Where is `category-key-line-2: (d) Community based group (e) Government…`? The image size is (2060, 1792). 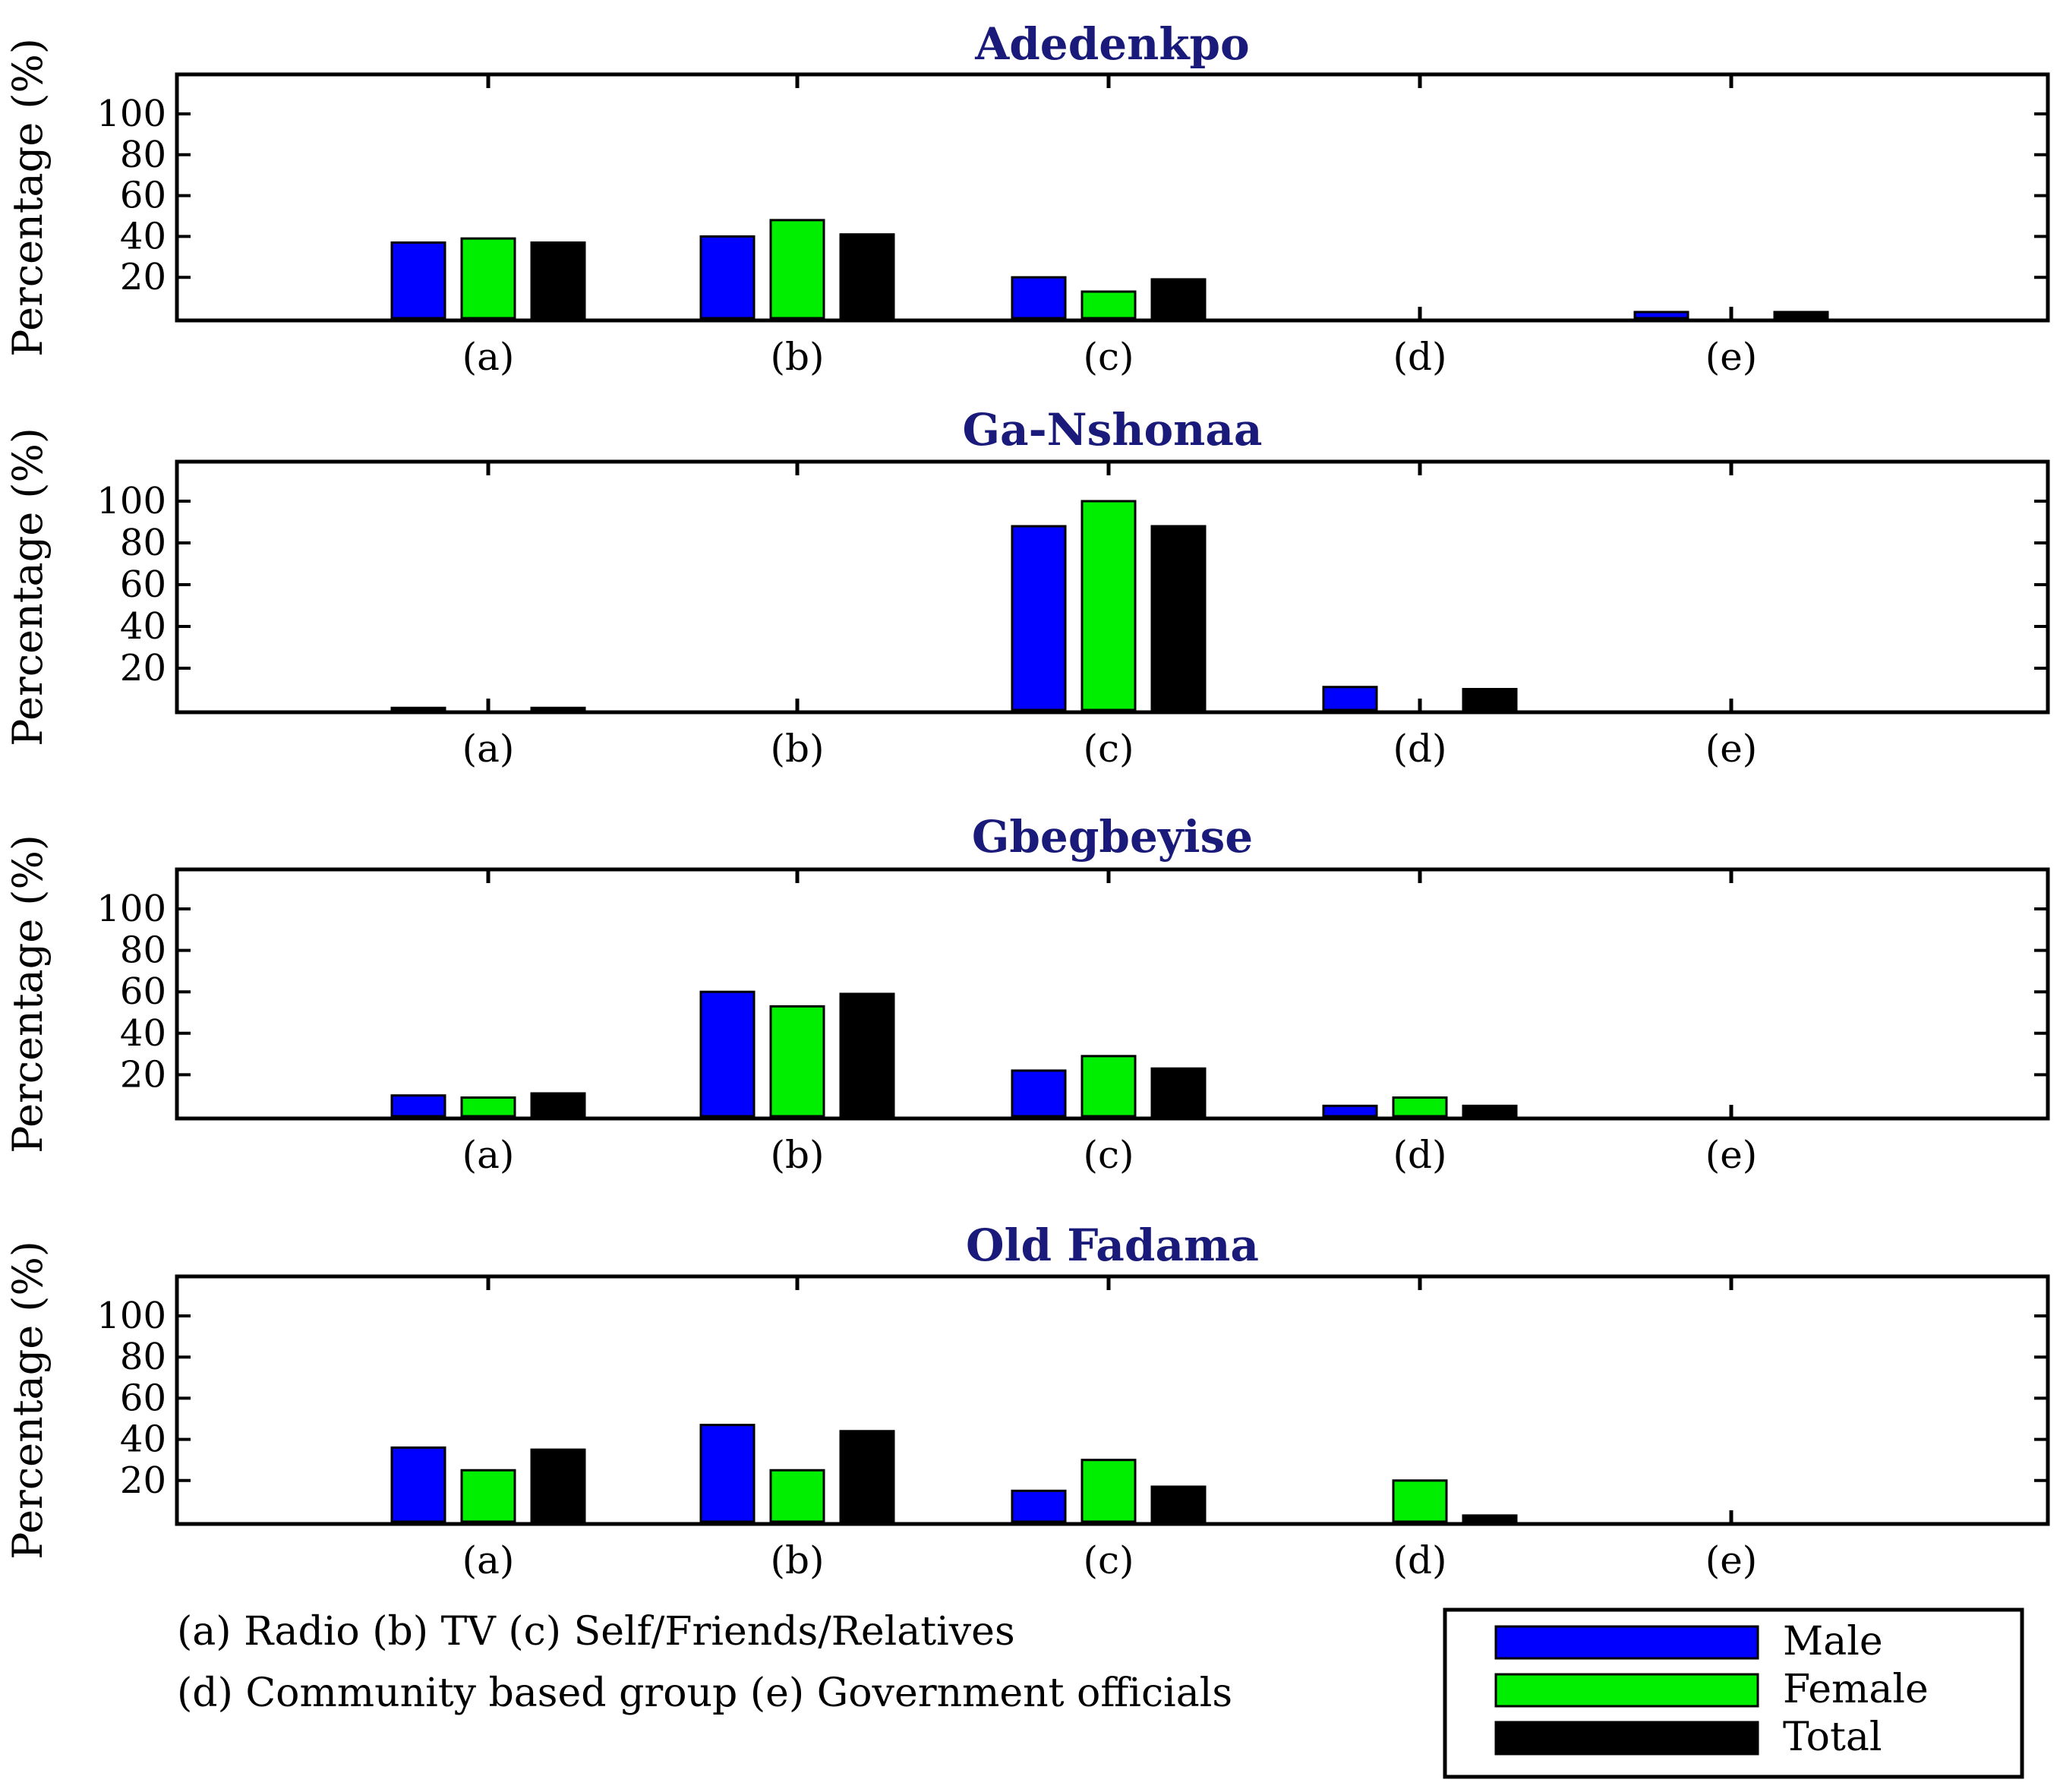
category-key-line-2: (d) Community based group (e) Government… is located at coordinates (704, 1694).